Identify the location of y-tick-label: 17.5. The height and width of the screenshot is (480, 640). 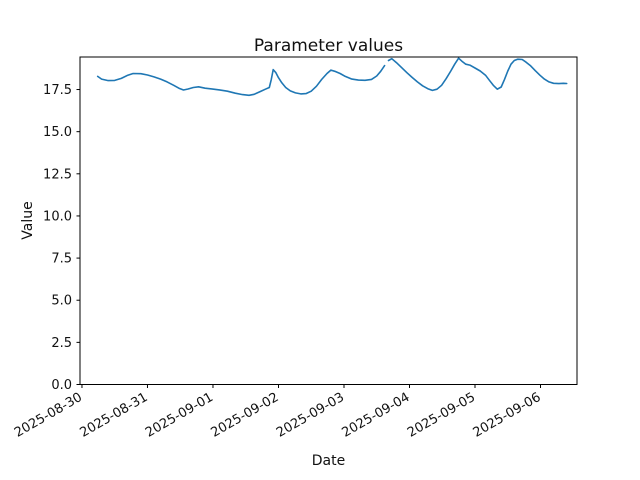
(57, 90).